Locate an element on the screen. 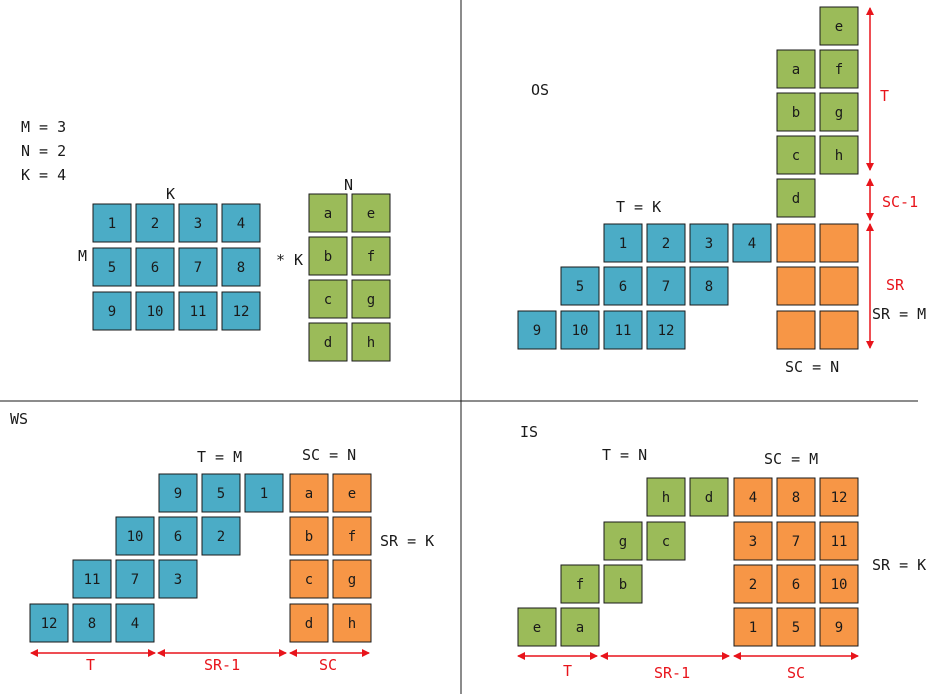  q1-setup: M = 3 N = 2 K = 4 K M N * K is located at coordinates (187, 193).